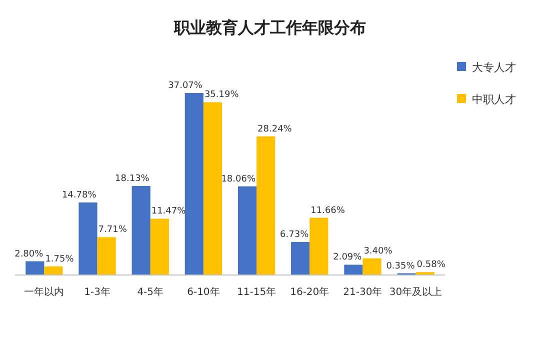  What do you see at coordinates (431, 265) in the screenshot?
I see `data-label: 0.58%` at bounding box center [431, 265].